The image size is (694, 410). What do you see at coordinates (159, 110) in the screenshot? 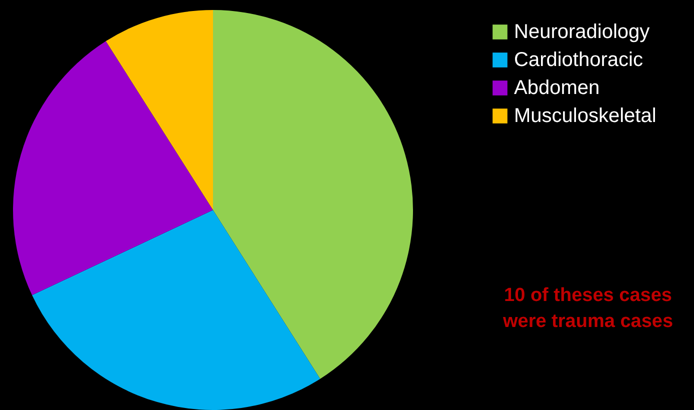
I see `pie-slice` at bounding box center [159, 110].